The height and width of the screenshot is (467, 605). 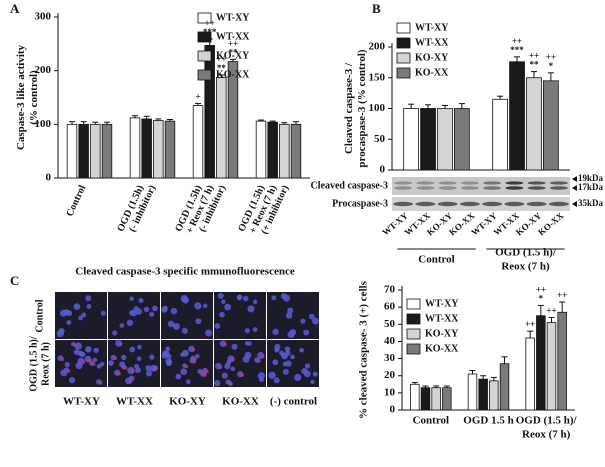 What do you see at coordinates (390, 375) in the screenshot?
I see `y-tick-label: 20` at bounding box center [390, 375].